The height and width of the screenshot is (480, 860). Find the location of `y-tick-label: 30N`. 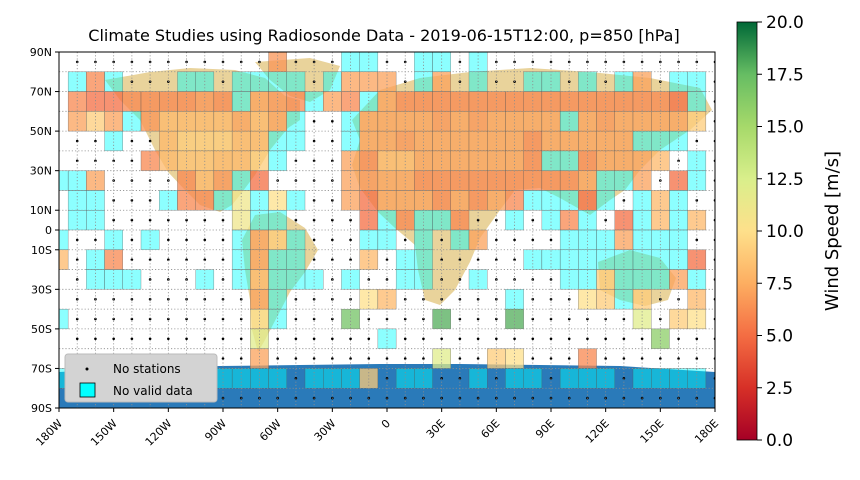

y-tick-label: 30N is located at coordinates (41, 171).